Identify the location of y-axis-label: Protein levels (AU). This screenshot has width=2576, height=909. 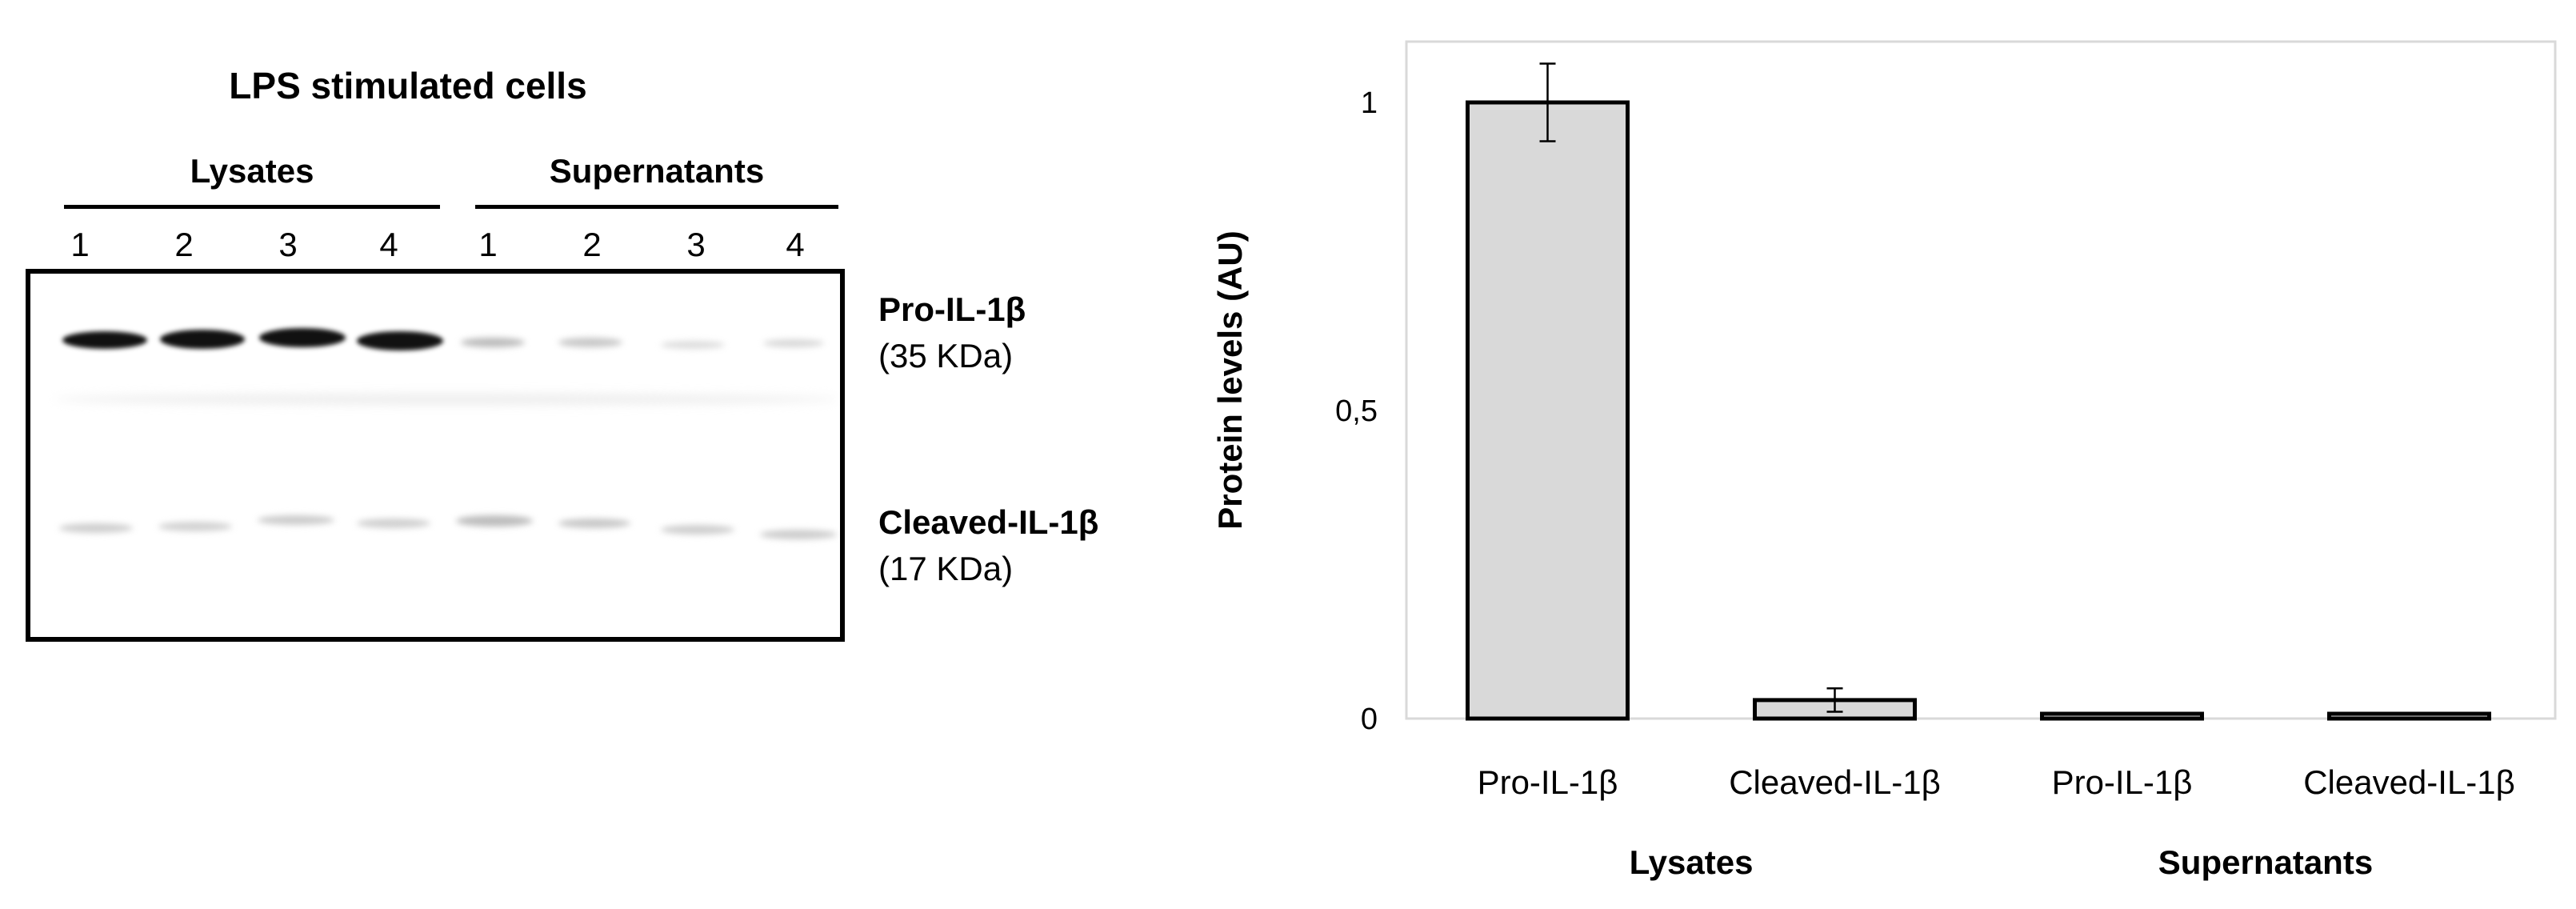
(1230, 379).